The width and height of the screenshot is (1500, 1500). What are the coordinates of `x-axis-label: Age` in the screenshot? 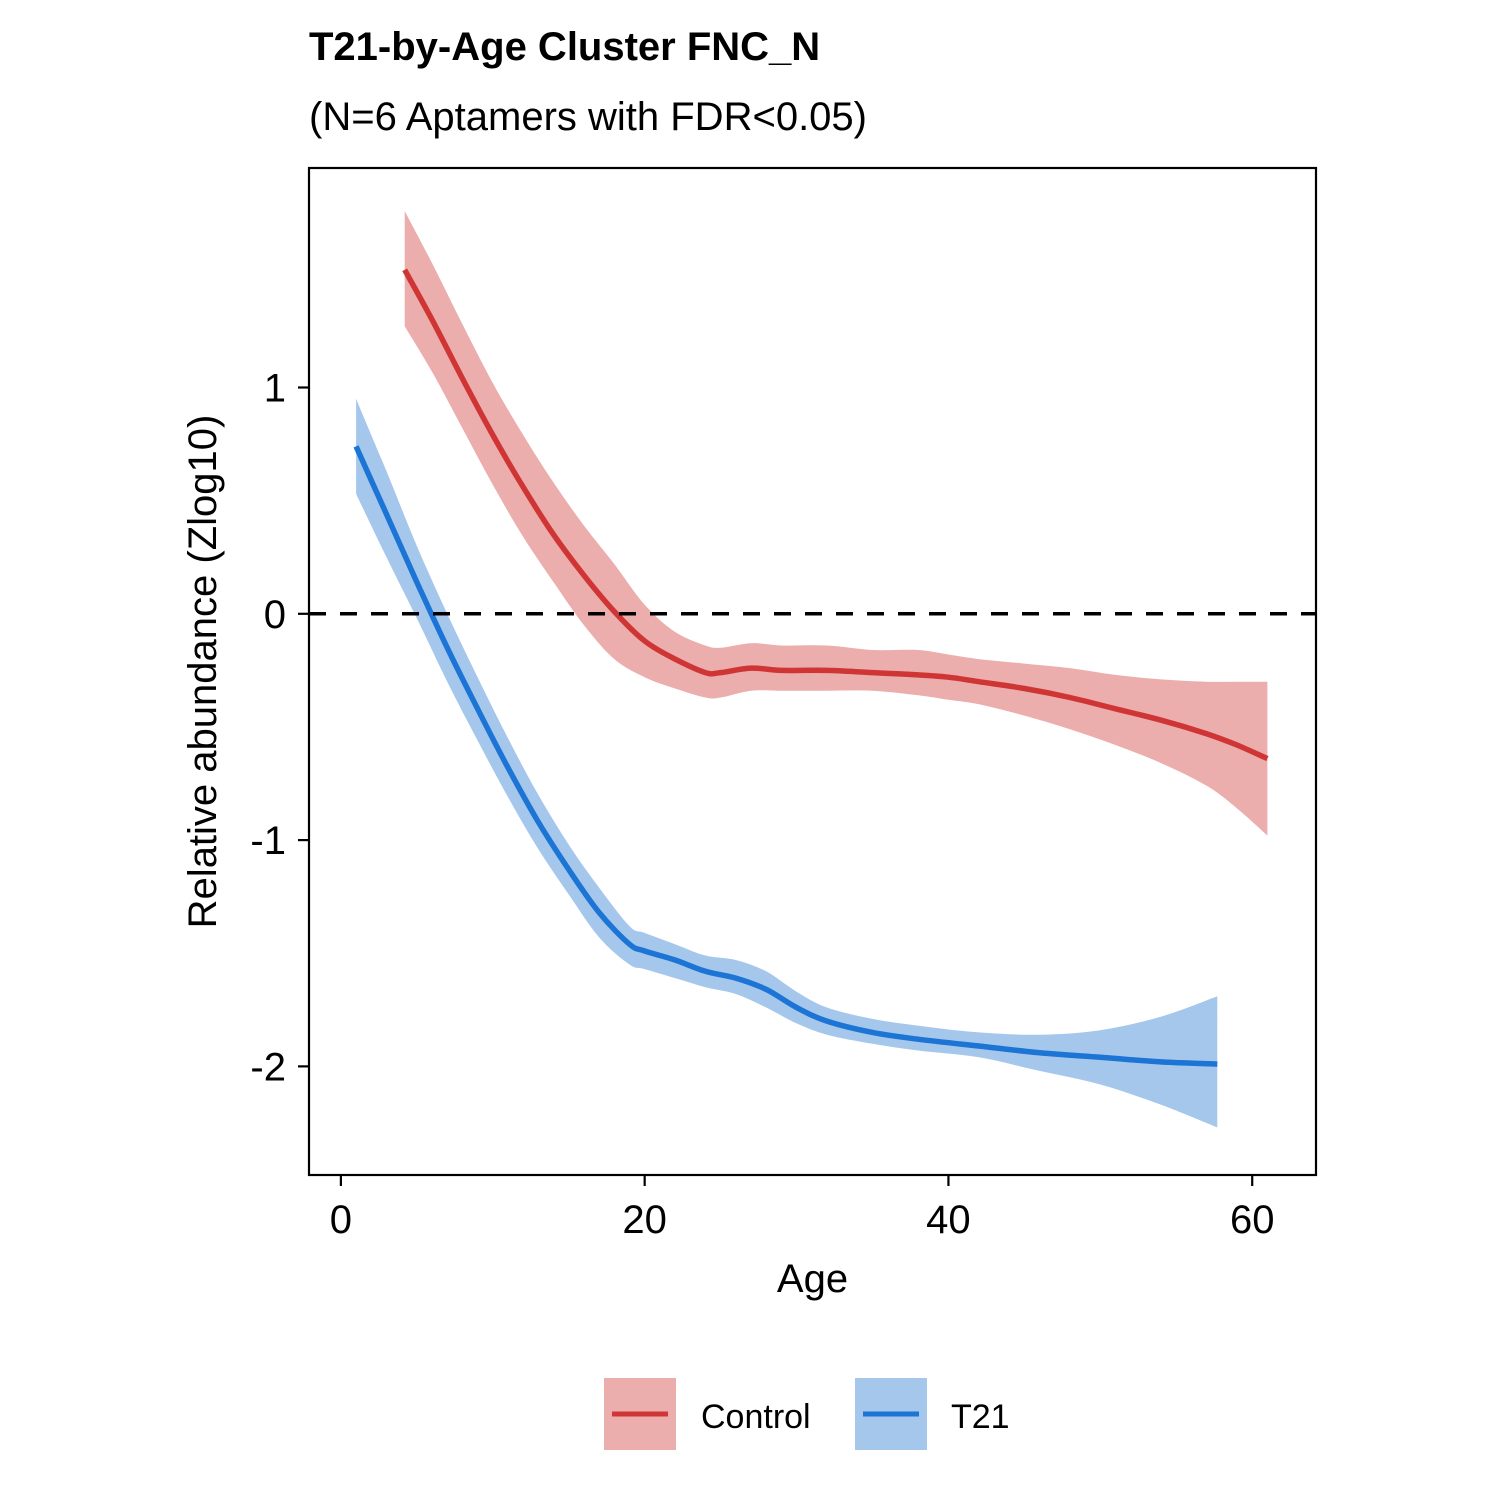 It's located at (812, 1279).